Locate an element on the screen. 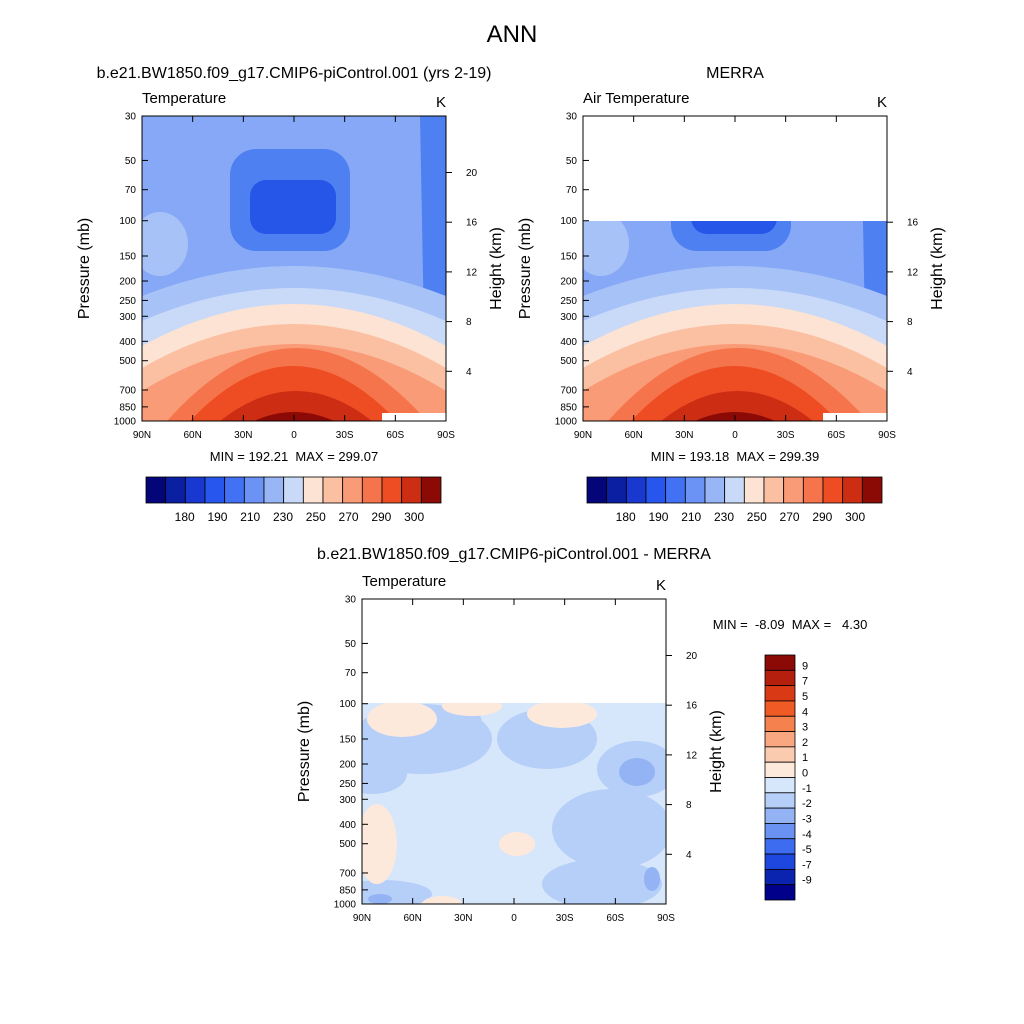 The width and height of the screenshot is (1024, 1024). colorbar-label: 3 is located at coordinates (805, 728).